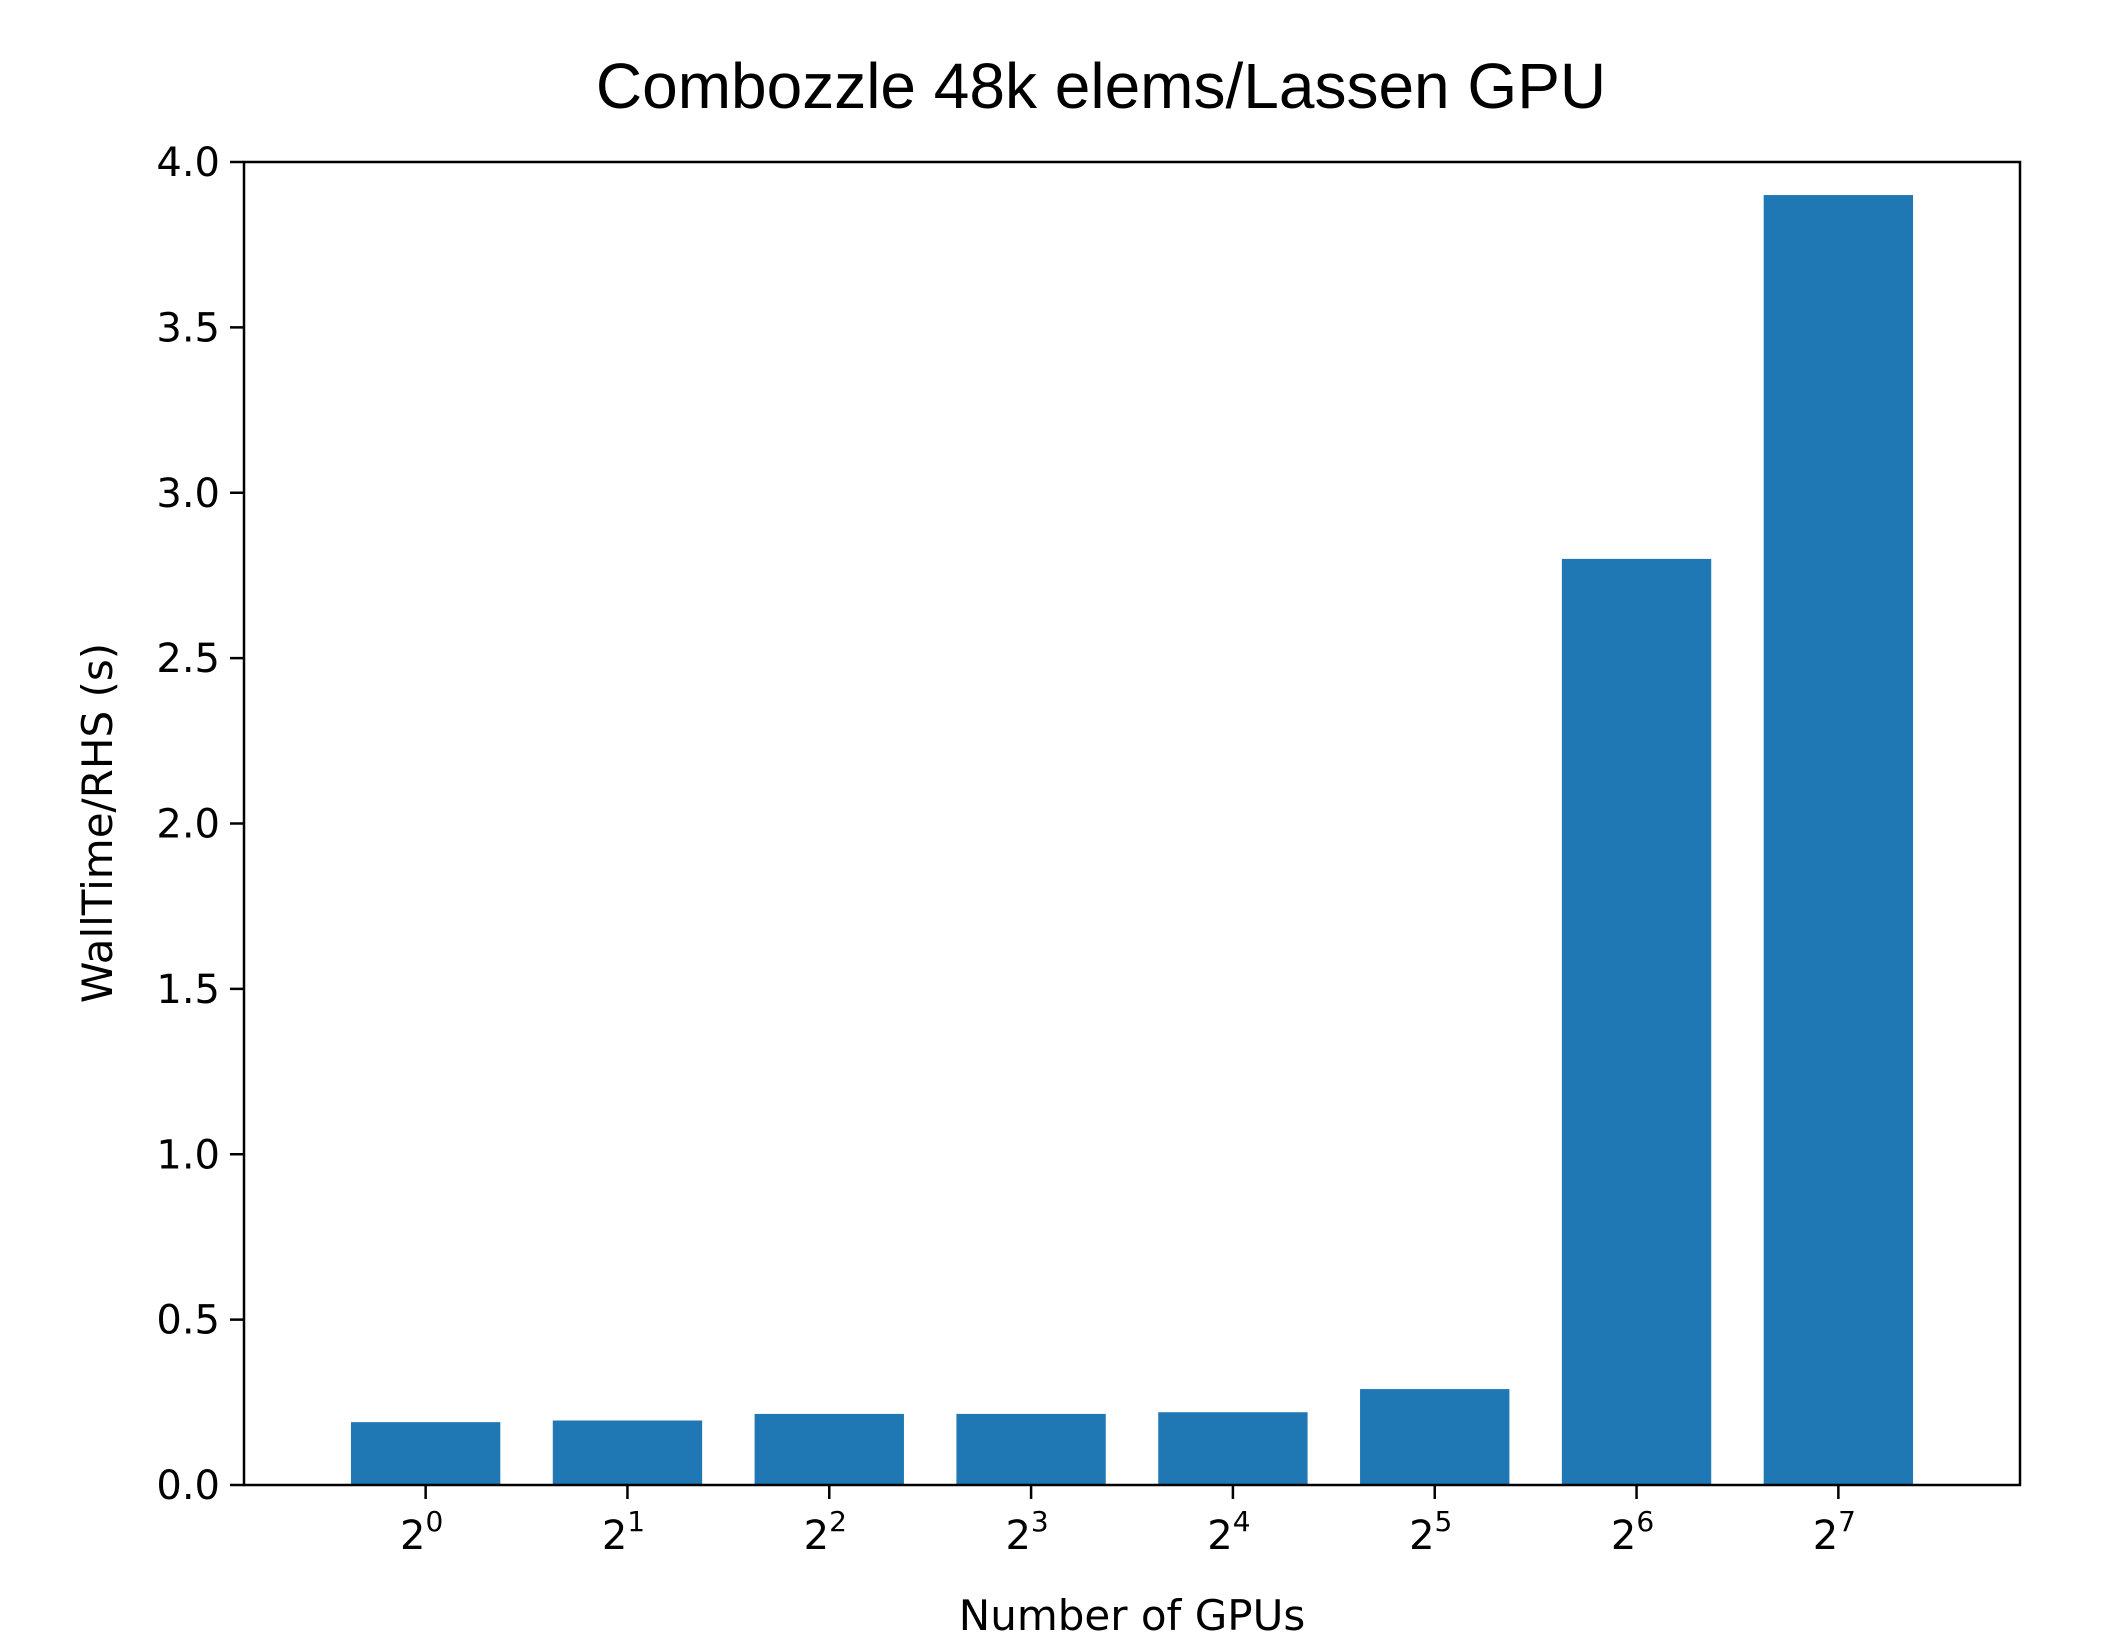 The height and width of the screenshot is (1632, 2110). I want to click on y-tick-label: 4.0, so click(188, 163).